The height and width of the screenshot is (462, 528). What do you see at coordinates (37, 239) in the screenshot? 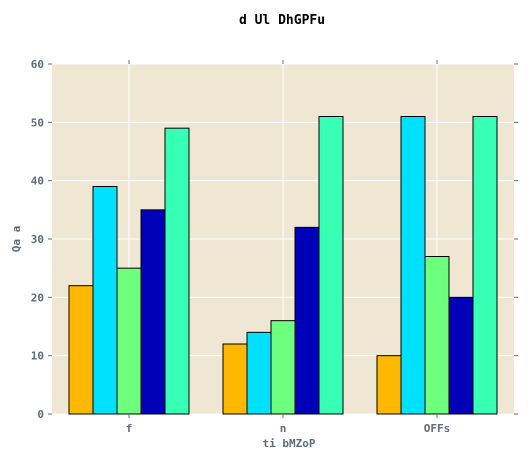
I see `y-tick-label: 30` at bounding box center [37, 239].